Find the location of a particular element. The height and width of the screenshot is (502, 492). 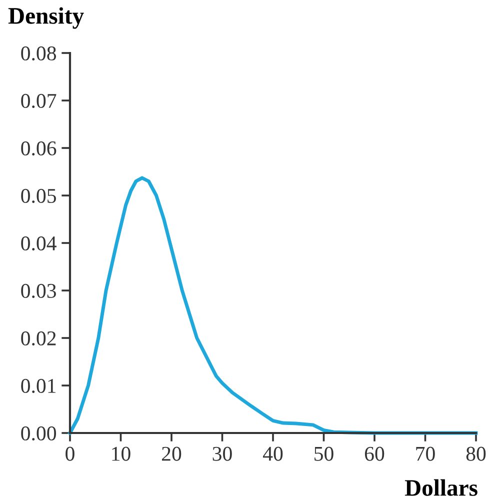

y-tick-label: 0.05 is located at coordinates (38, 196).